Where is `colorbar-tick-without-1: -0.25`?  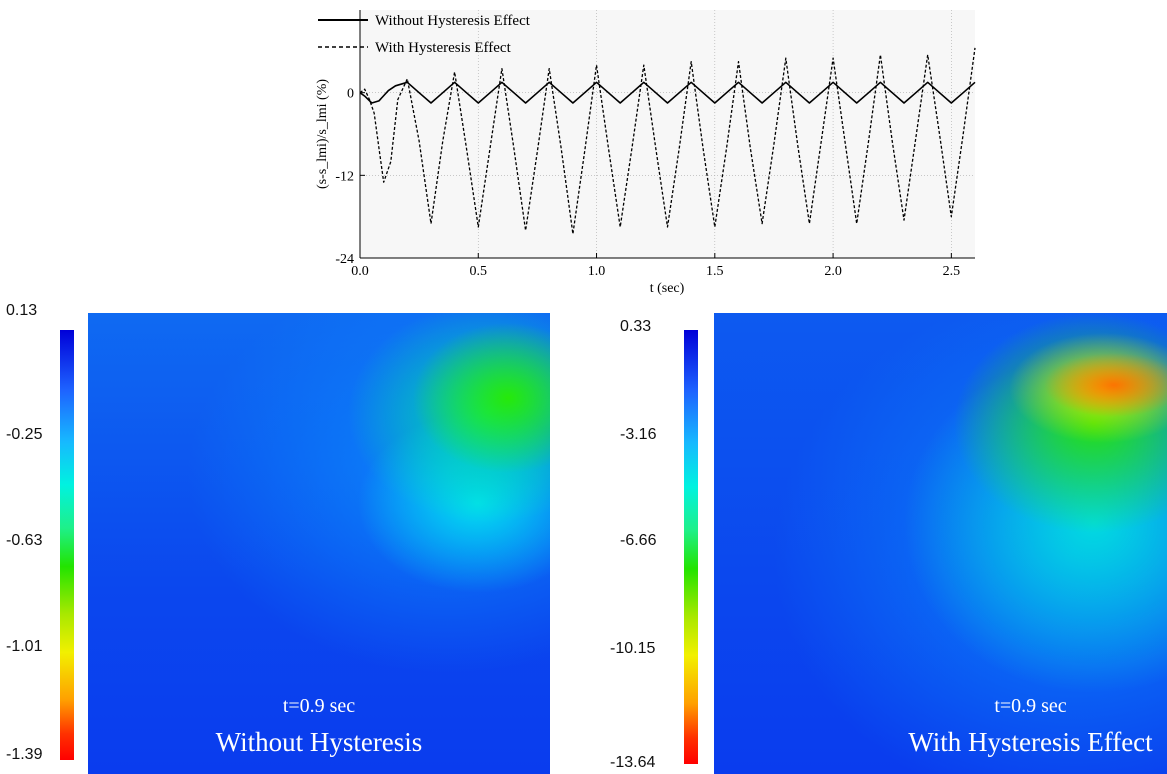
colorbar-tick-without-1: -0.25 is located at coordinates (24, 434).